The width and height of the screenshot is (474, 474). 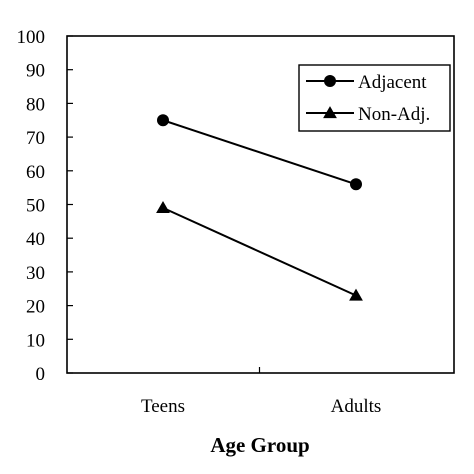 I want to click on y-tick-label: 80, so click(x=35, y=104).